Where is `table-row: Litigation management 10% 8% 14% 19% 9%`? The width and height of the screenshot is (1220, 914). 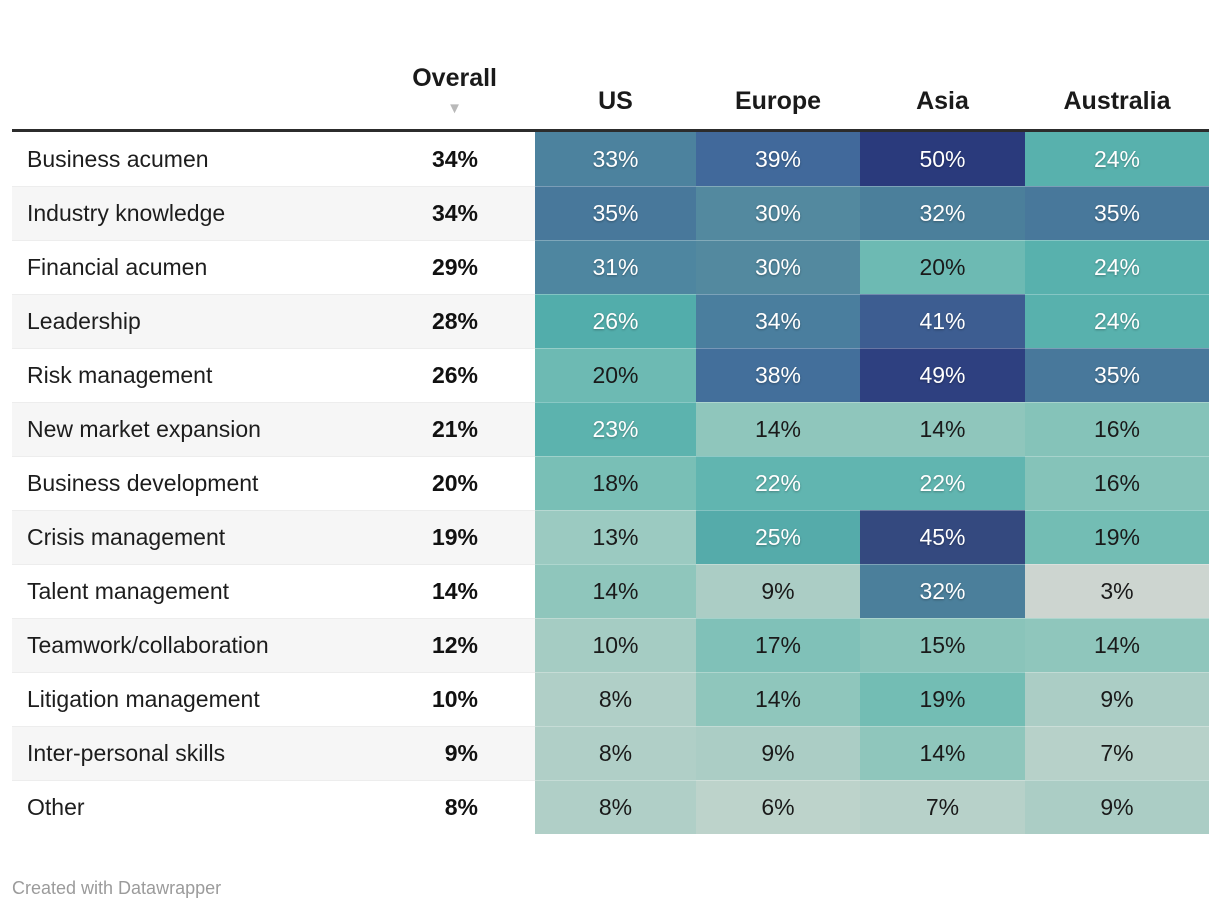
table-row: Litigation management 10% 8% 14% 19% 9% is located at coordinates (610, 699).